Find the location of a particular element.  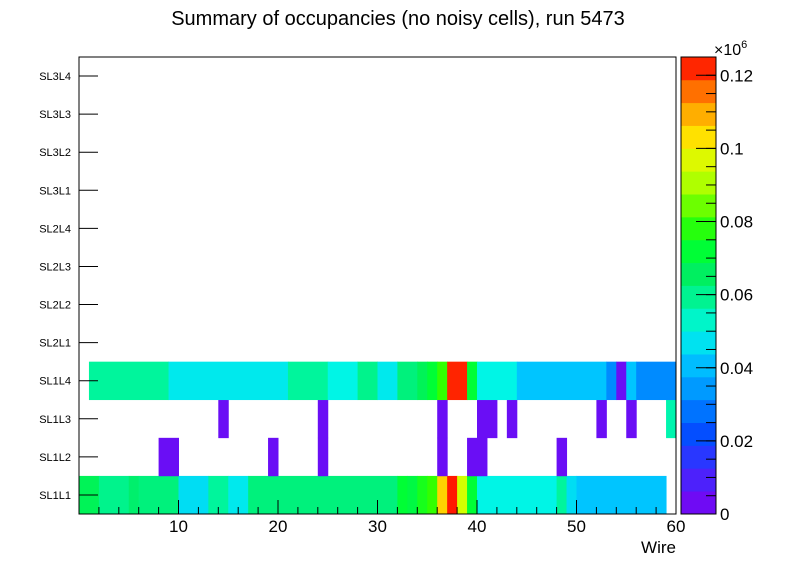

heatmap-cell-sl1l1-w18 is located at coordinates (323, 495).